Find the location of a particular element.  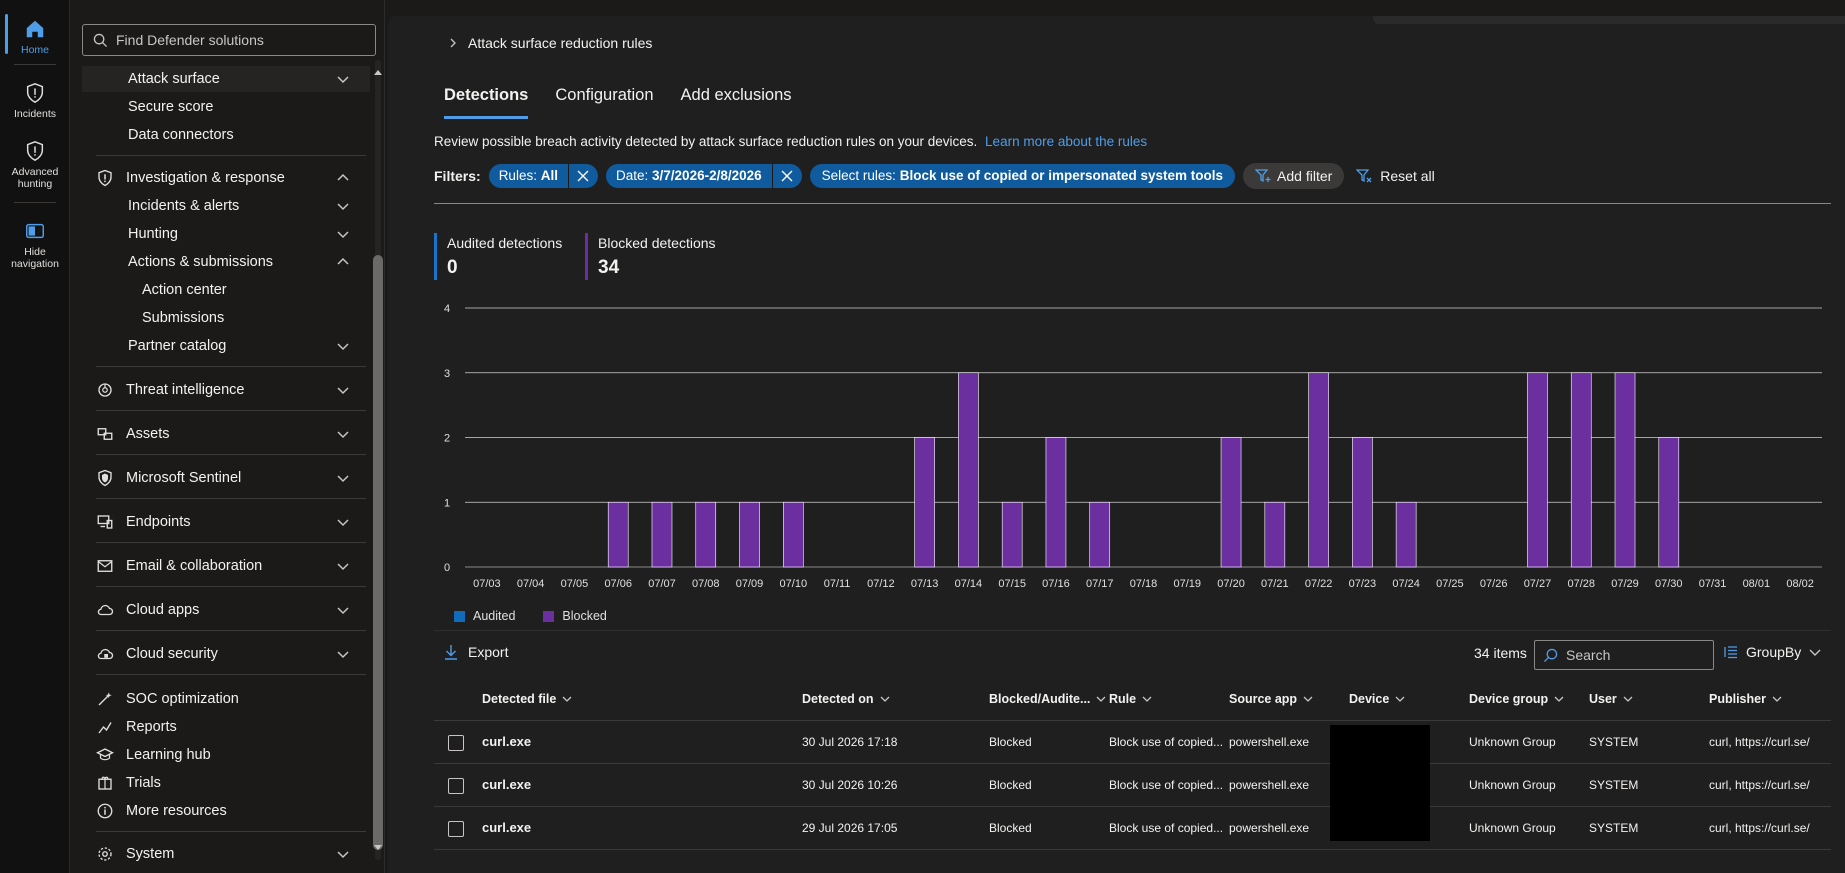

reset-all-button: Reset all is located at coordinates (1395, 176).